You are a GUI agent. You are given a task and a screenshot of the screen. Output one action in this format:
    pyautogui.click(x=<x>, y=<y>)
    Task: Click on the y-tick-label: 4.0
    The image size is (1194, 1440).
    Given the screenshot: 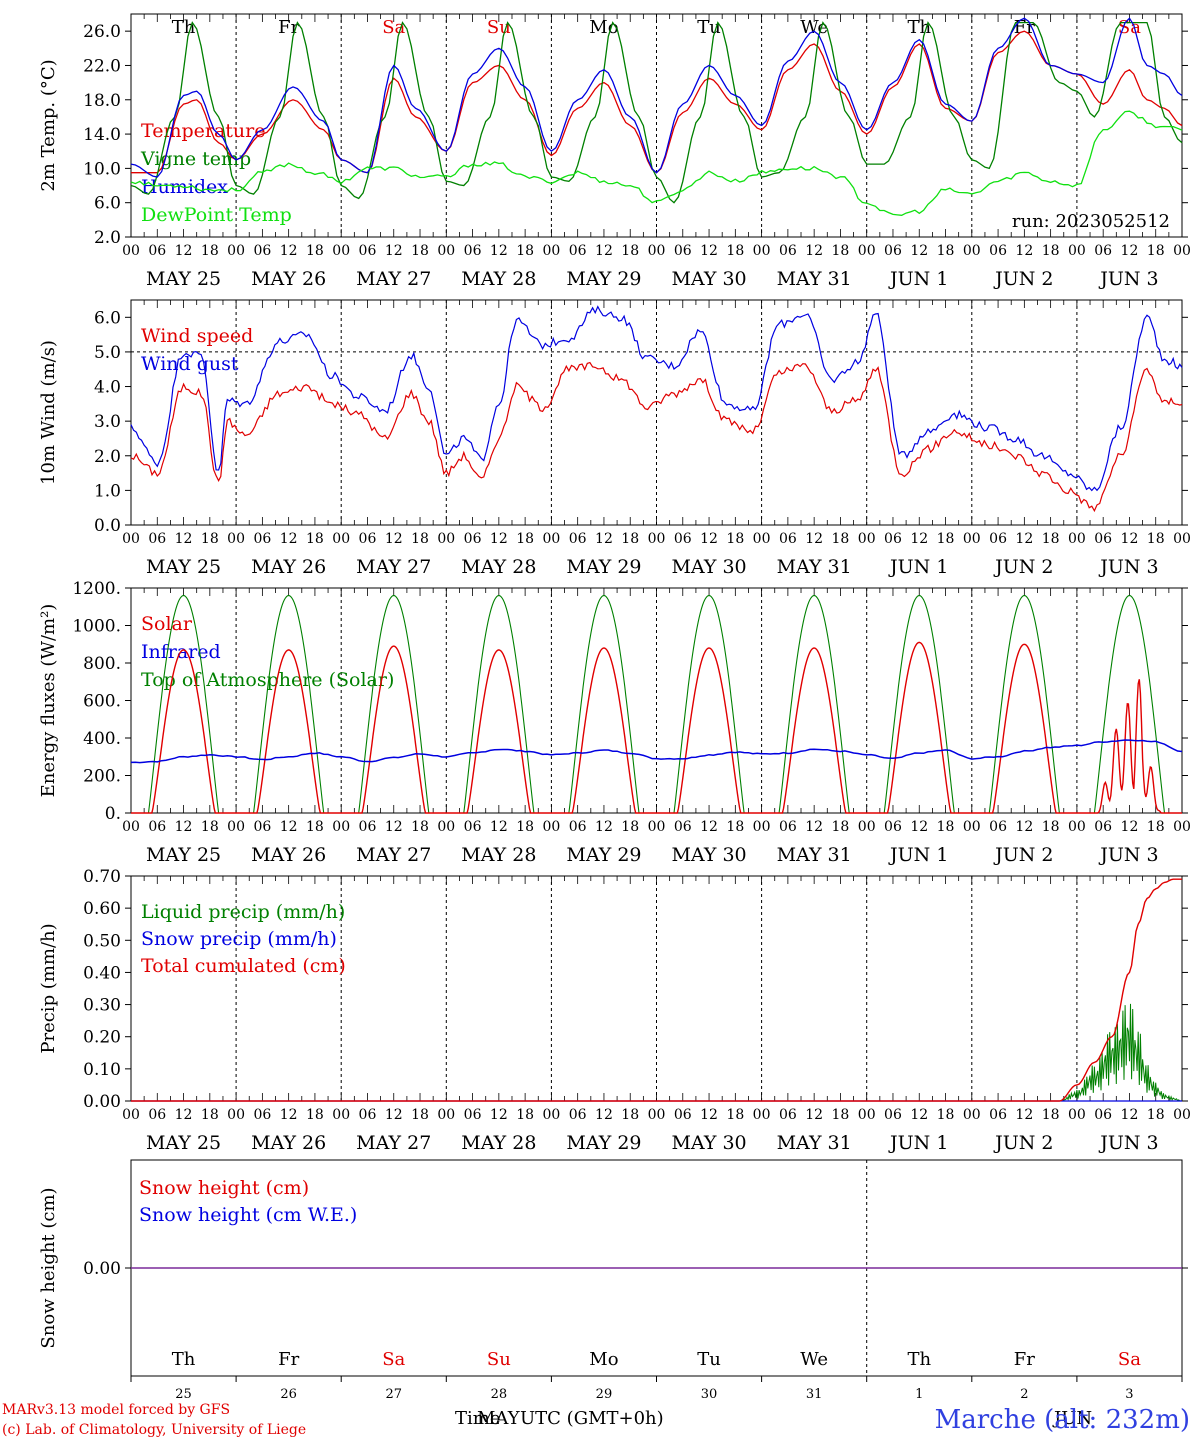 What is the action you would take?
    pyautogui.click(x=107, y=388)
    